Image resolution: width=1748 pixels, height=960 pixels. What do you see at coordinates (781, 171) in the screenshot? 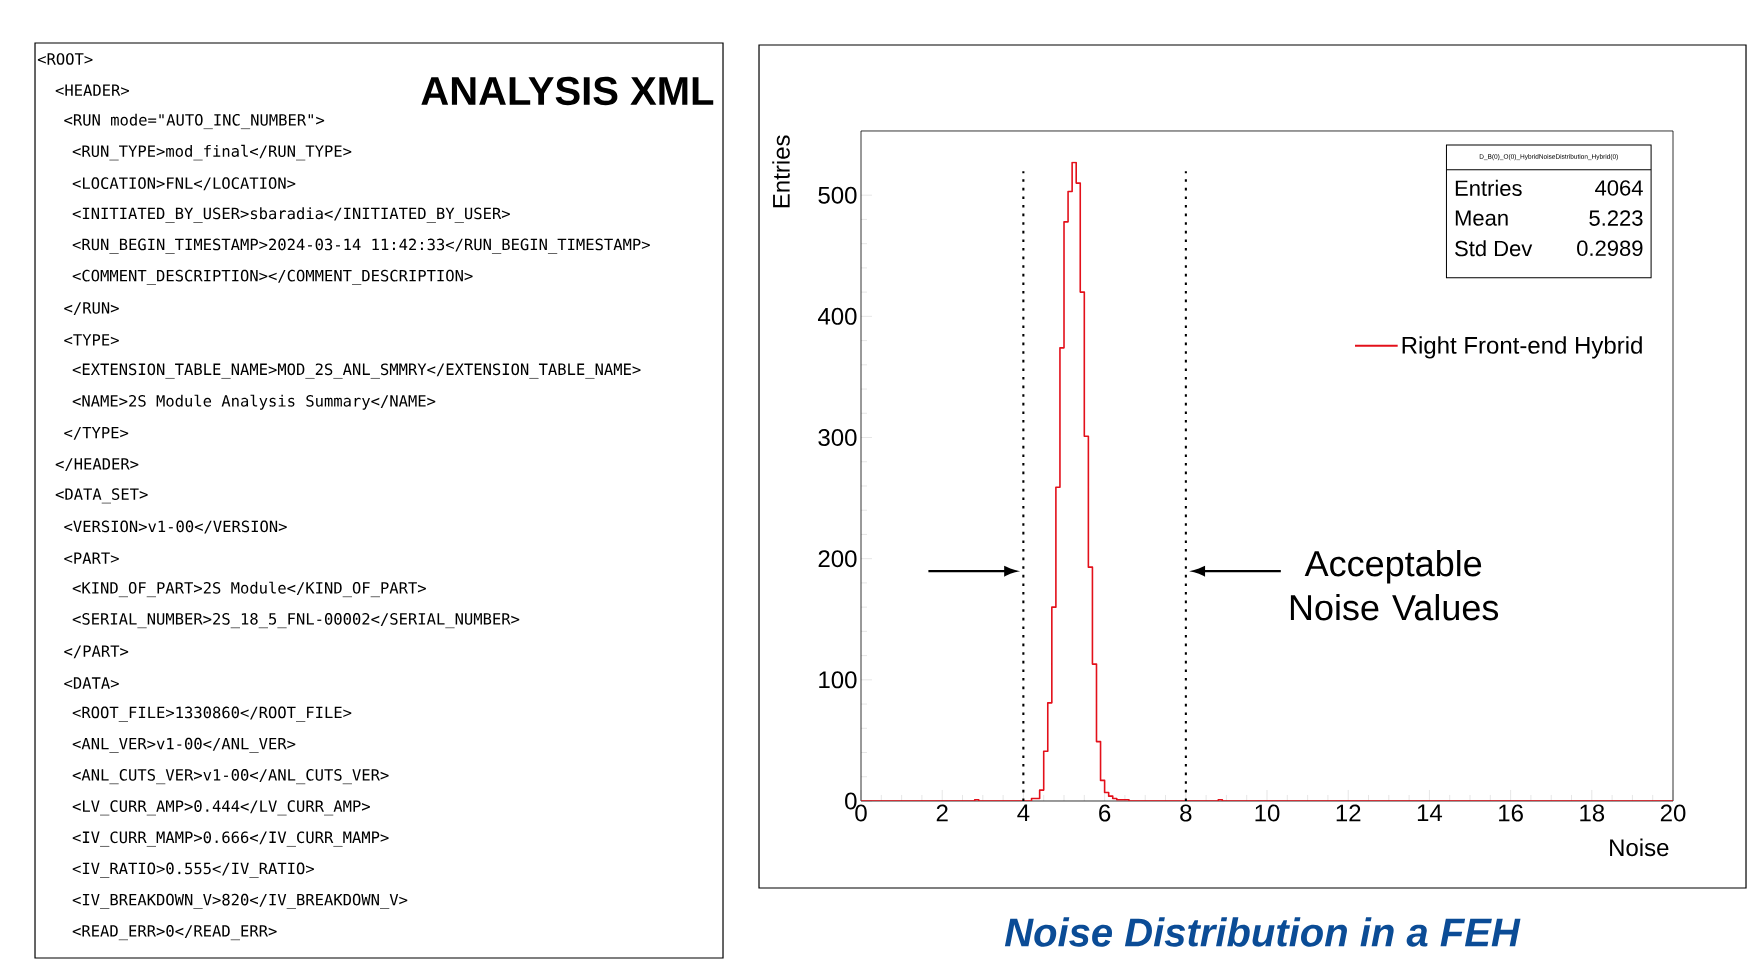
I see `y-axis-title: Entries` at bounding box center [781, 171].